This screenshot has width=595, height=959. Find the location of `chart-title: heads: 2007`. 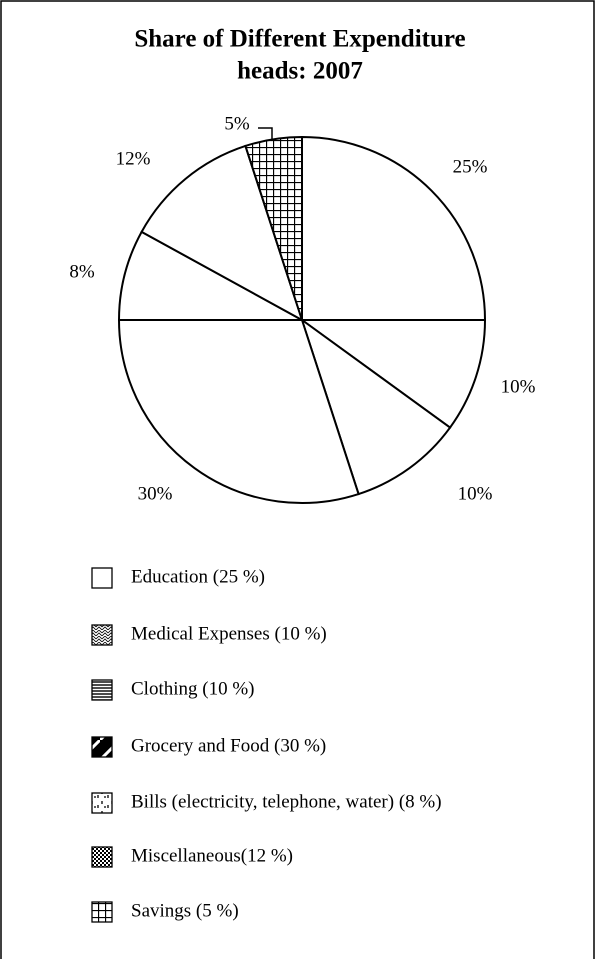

chart-title: heads: 2007 is located at coordinates (300, 71).